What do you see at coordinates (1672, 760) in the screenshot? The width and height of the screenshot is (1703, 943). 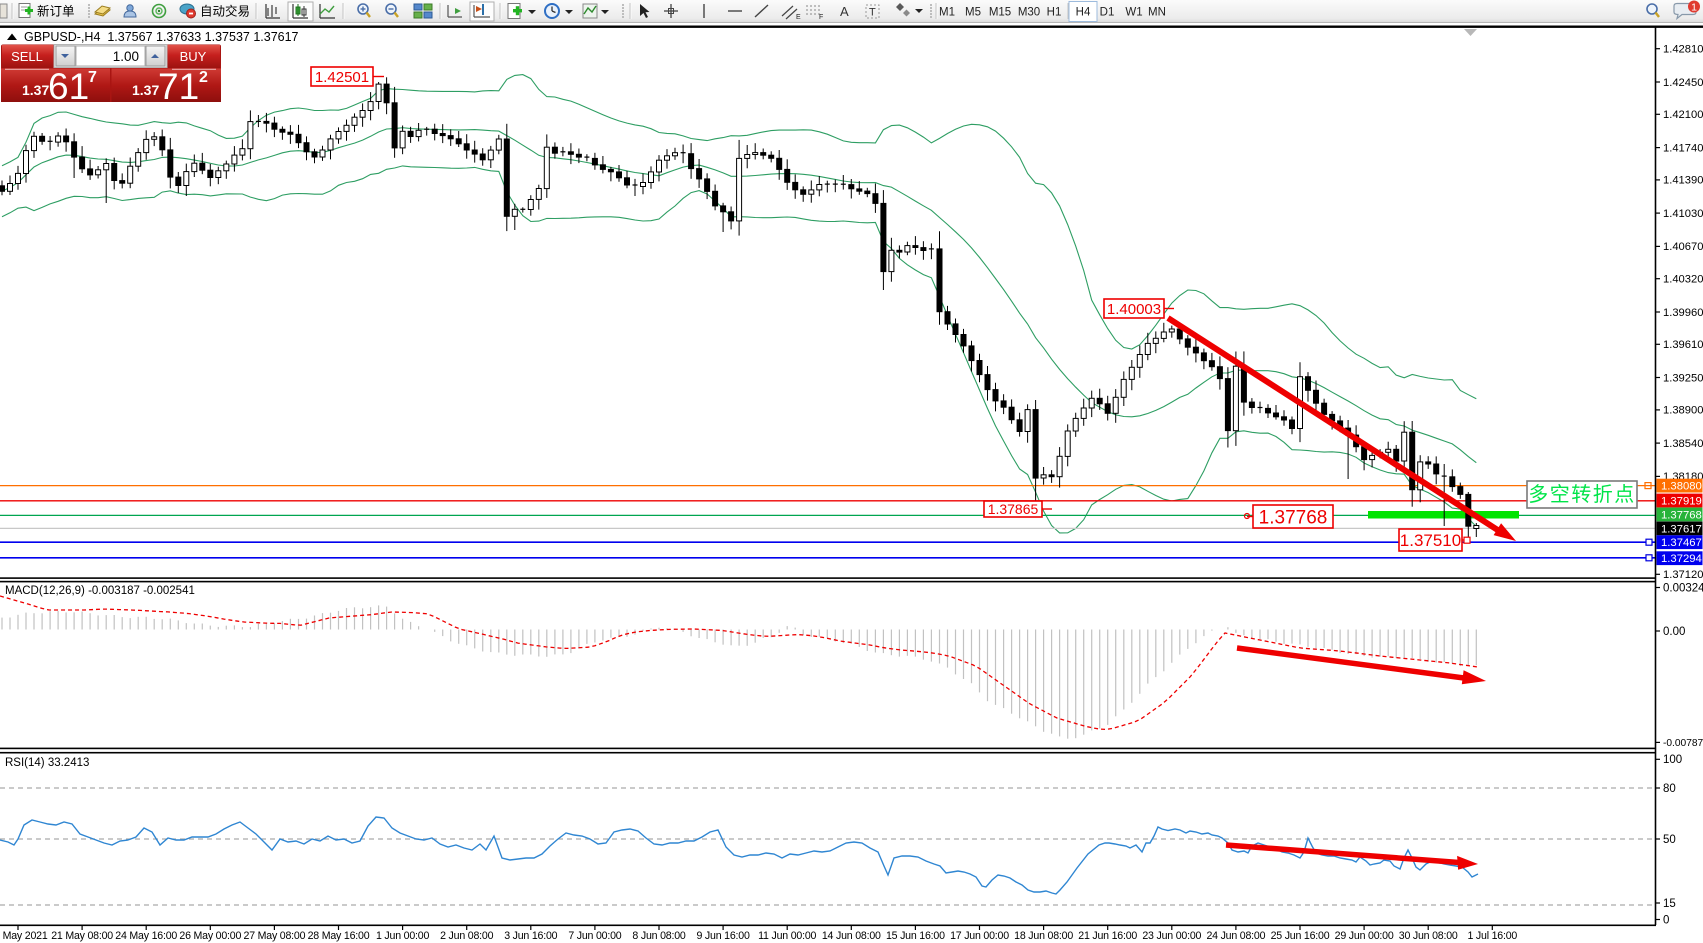 I see `svg-text: 100` at bounding box center [1672, 760].